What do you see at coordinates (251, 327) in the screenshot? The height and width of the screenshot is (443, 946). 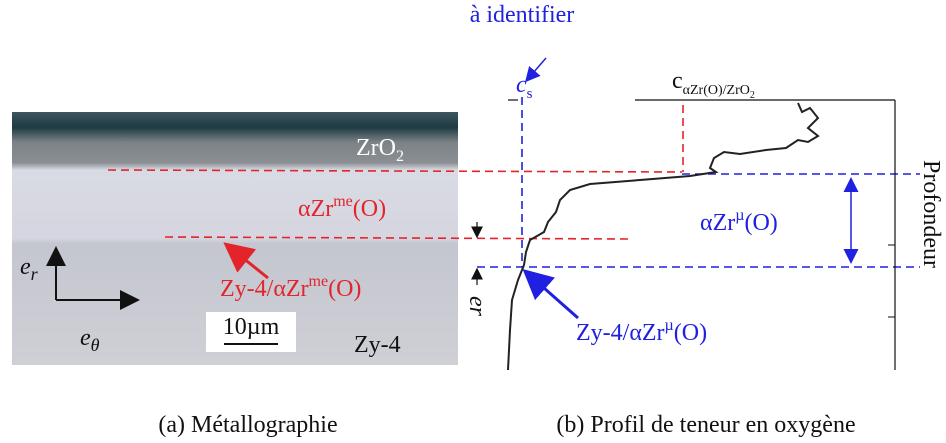 I see `scale-label: 10µm` at bounding box center [251, 327].